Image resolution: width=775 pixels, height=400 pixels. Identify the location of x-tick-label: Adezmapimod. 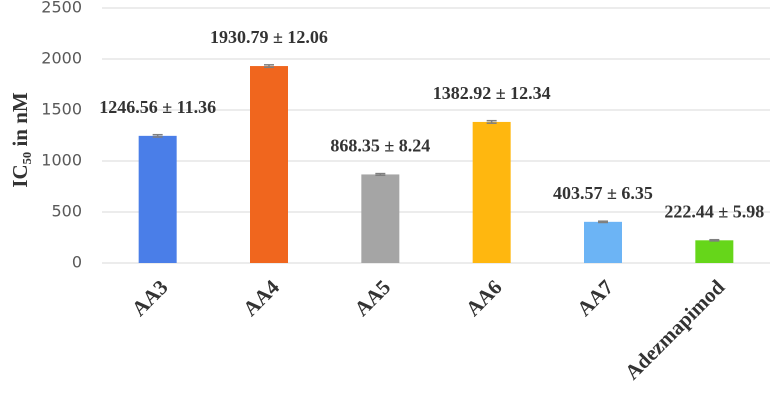
(675, 330).